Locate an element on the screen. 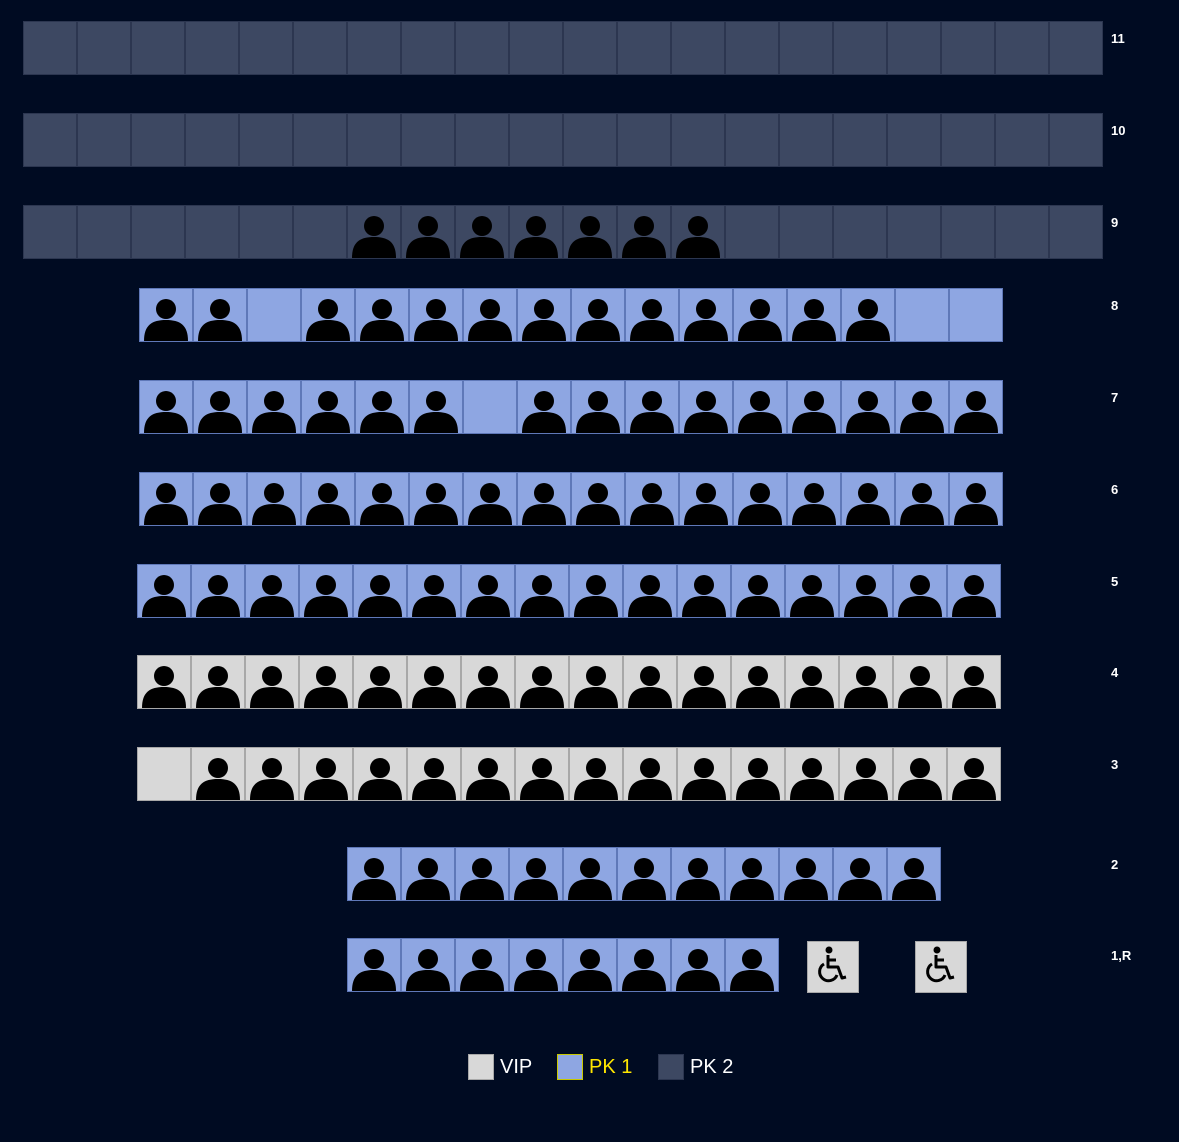  legend-item-pk1: PK 1 is located at coordinates (594, 1067).